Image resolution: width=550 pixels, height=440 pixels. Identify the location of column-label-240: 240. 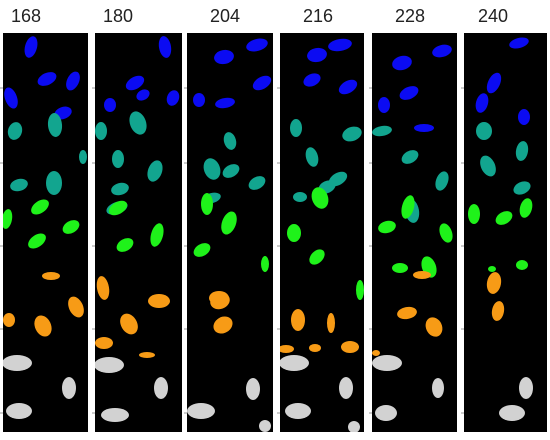
(493, 16).